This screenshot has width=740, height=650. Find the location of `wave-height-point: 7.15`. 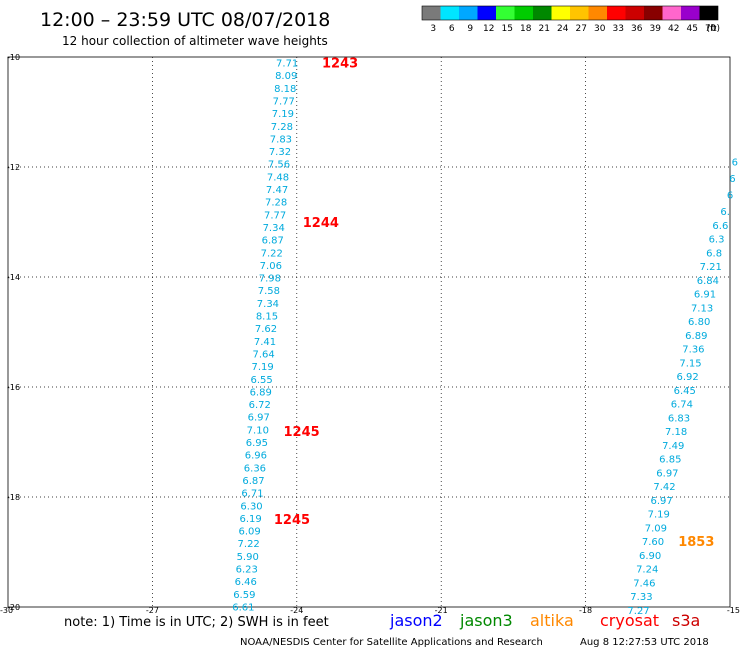

wave-height-point: 7.15 is located at coordinates (690, 363).